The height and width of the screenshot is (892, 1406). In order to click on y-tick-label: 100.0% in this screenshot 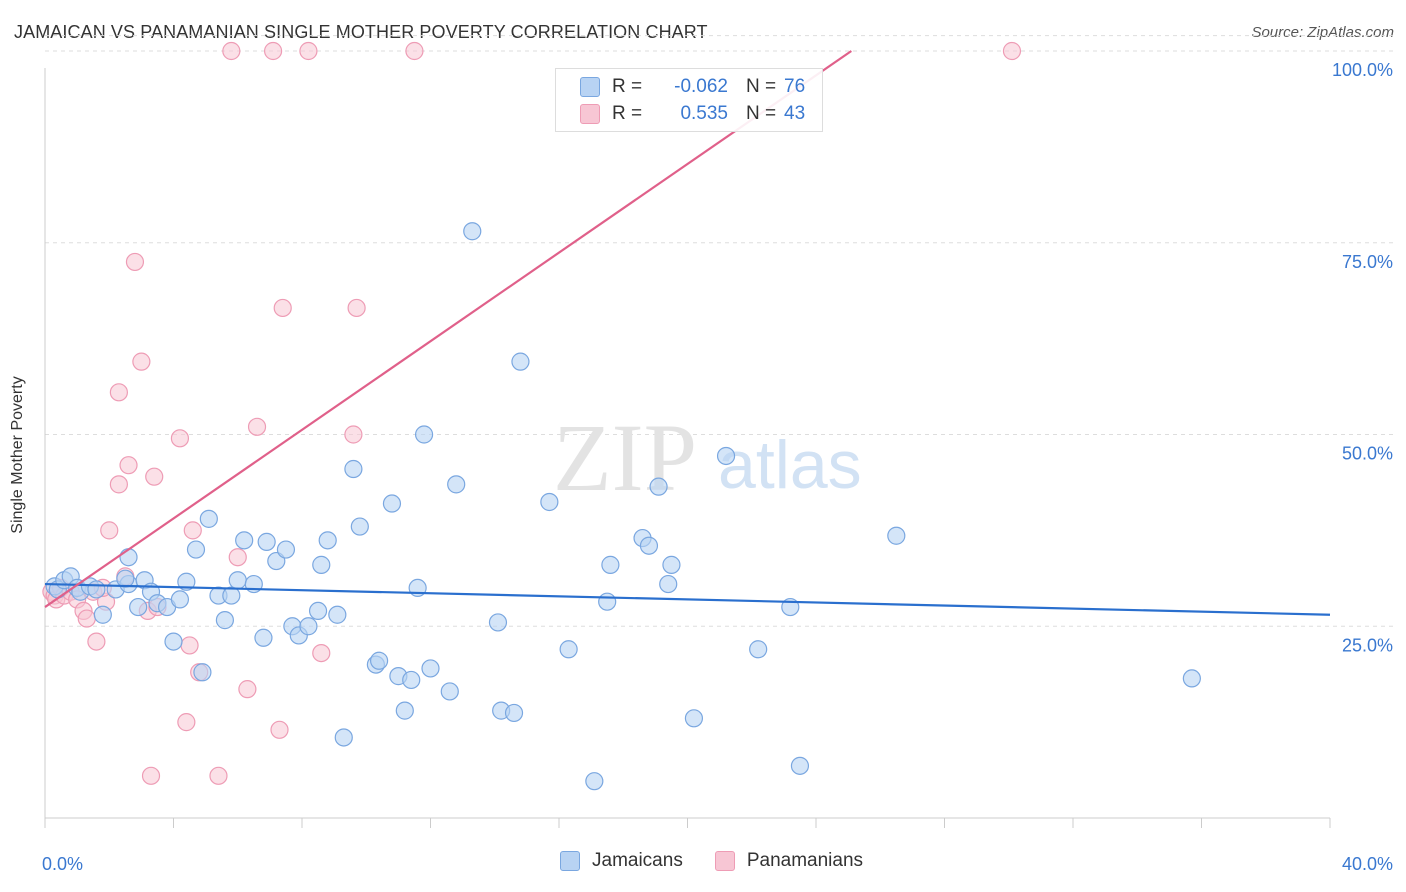, I will do `click(1362, 70)`.